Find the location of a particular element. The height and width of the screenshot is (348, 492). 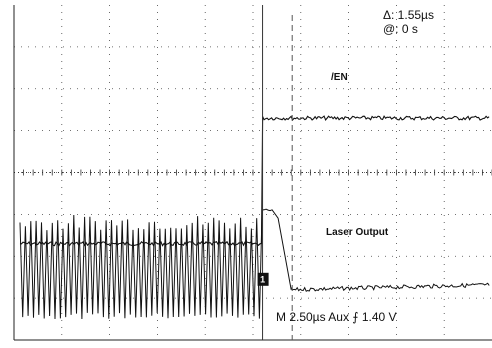

scope-status-readout: M 2.50µs Aux ⨍ 1.40 V is located at coordinates (336, 317).